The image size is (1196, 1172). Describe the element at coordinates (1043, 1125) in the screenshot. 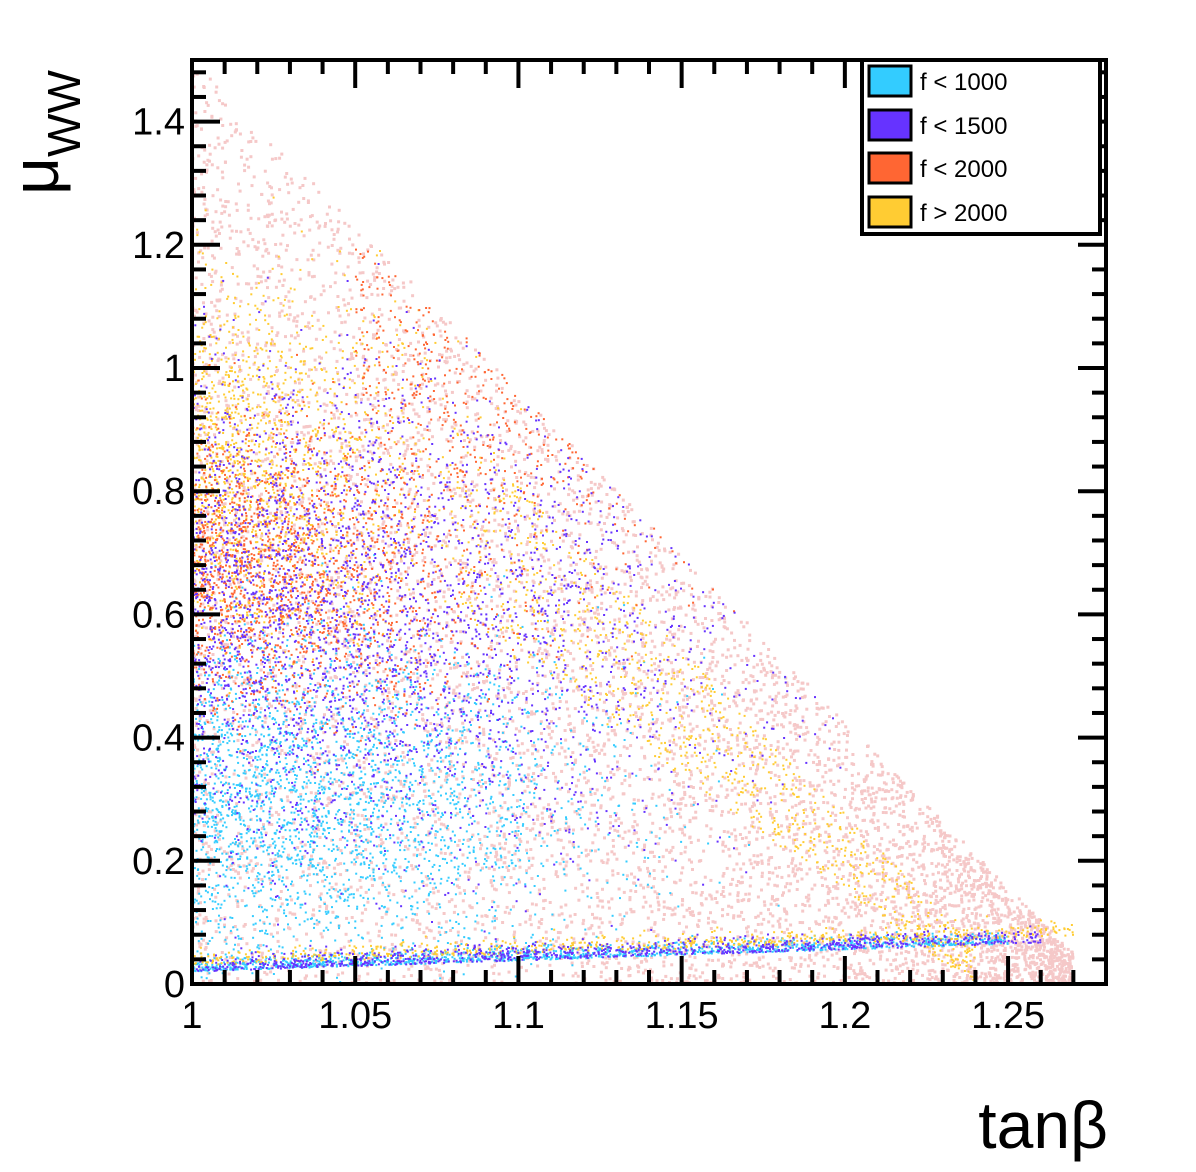

I see `x-axis-title: tanβ` at that location.